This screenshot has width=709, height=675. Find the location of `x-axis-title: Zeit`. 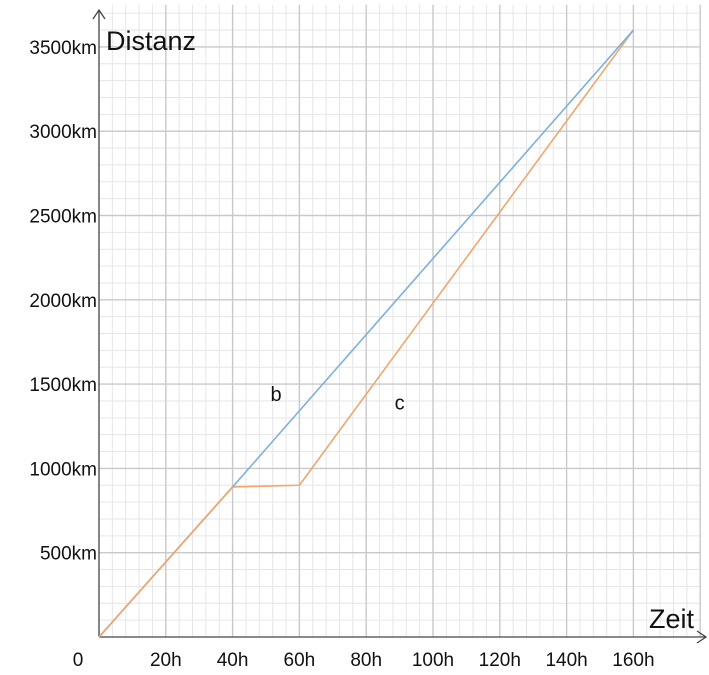

x-axis-title: Zeit is located at coordinates (672, 619).